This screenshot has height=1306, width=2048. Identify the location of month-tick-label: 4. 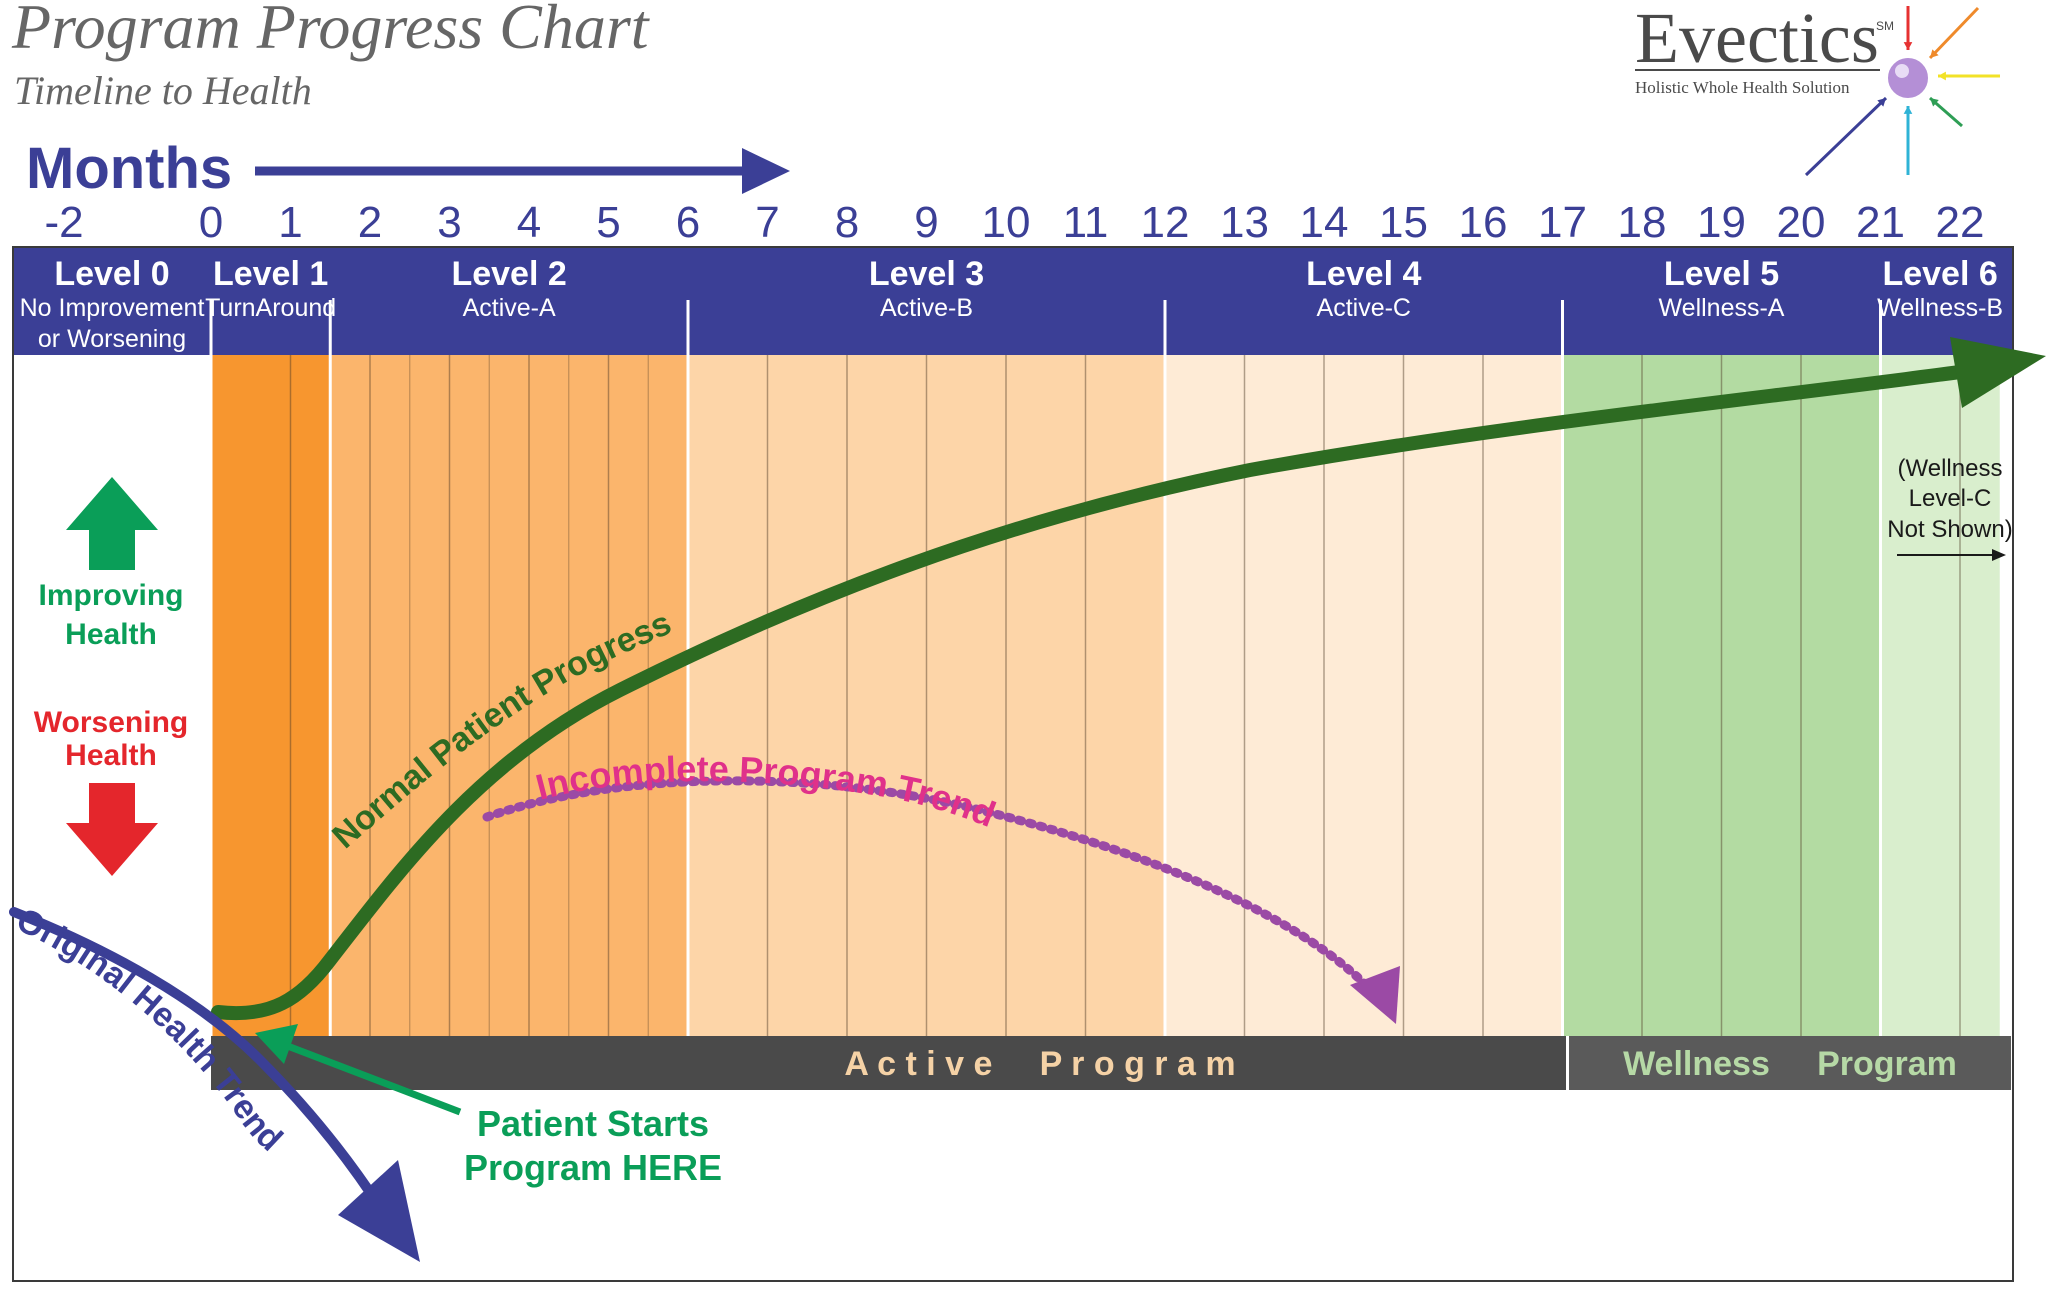
(529, 222).